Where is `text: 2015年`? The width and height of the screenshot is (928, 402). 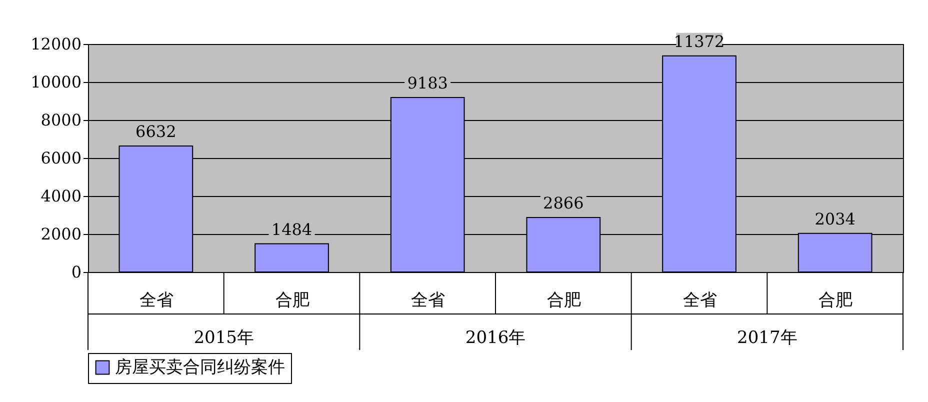 text: 2015年 is located at coordinates (224, 338).